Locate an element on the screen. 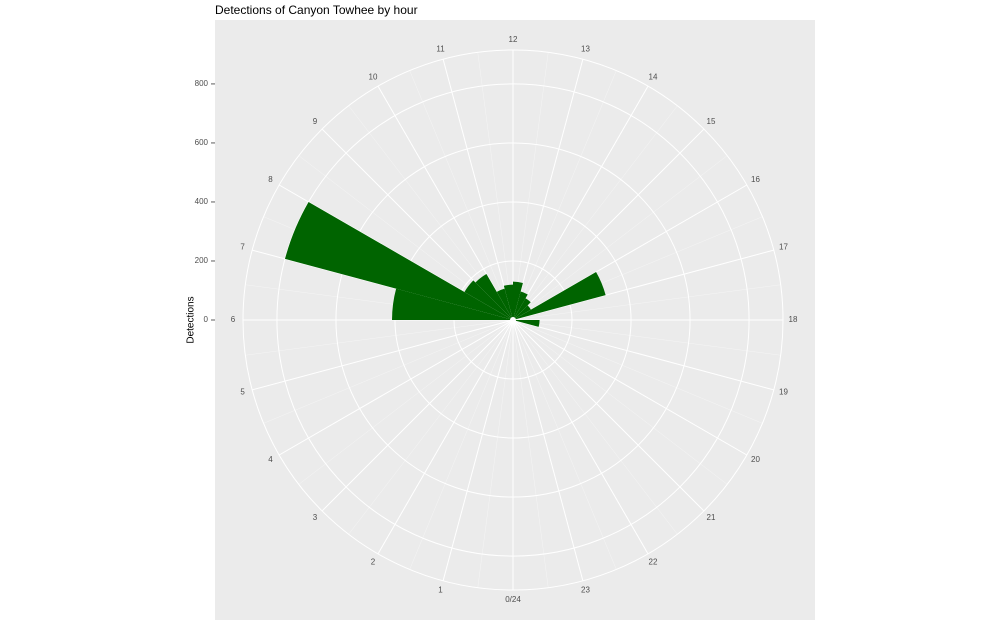 This screenshot has height=642, width=1000. x-tick-label: 22 is located at coordinates (653, 562).